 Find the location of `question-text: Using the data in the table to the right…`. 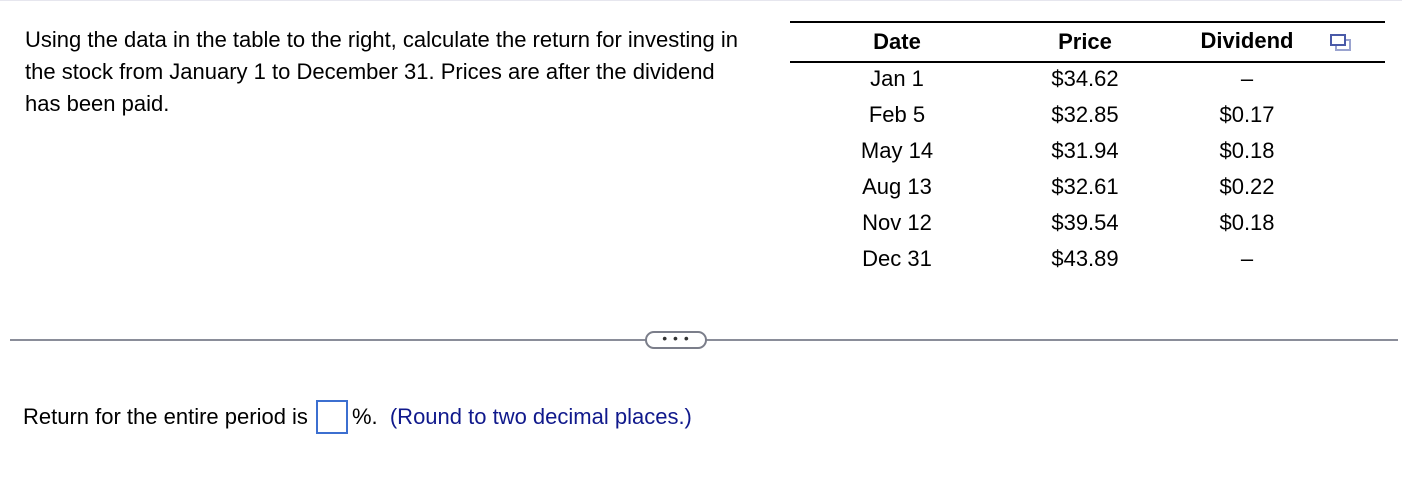

question-text: Using the data in the table to the right… is located at coordinates (381, 71).